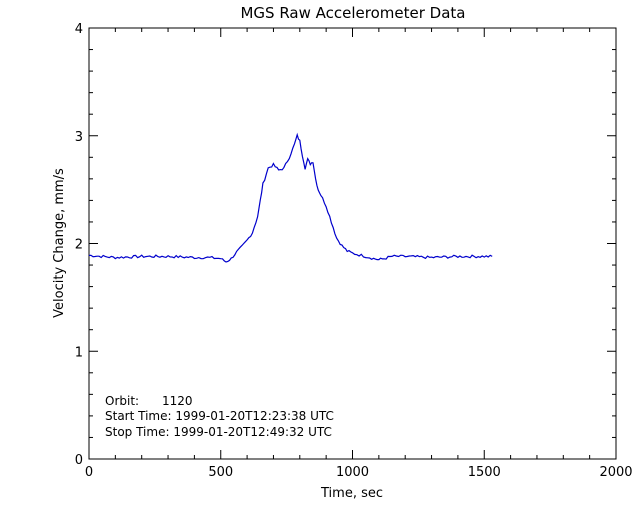 The height and width of the screenshot is (512, 640). What do you see at coordinates (79, 352) in the screenshot?
I see `y-tick-label: 1` at bounding box center [79, 352].